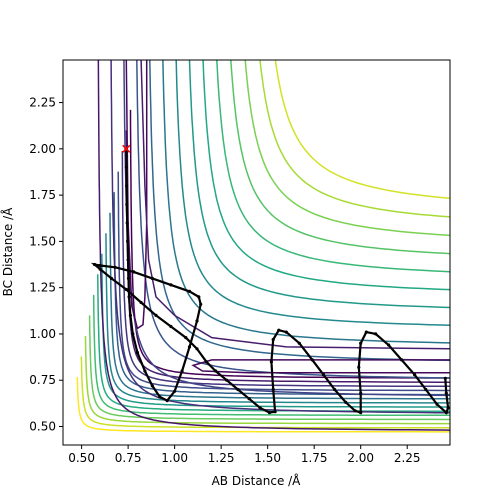 The height and width of the screenshot is (500, 500). What do you see at coordinates (42, 149) in the screenshot?
I see `y-tick-label: 2.00` at bounding box center [42, 149].